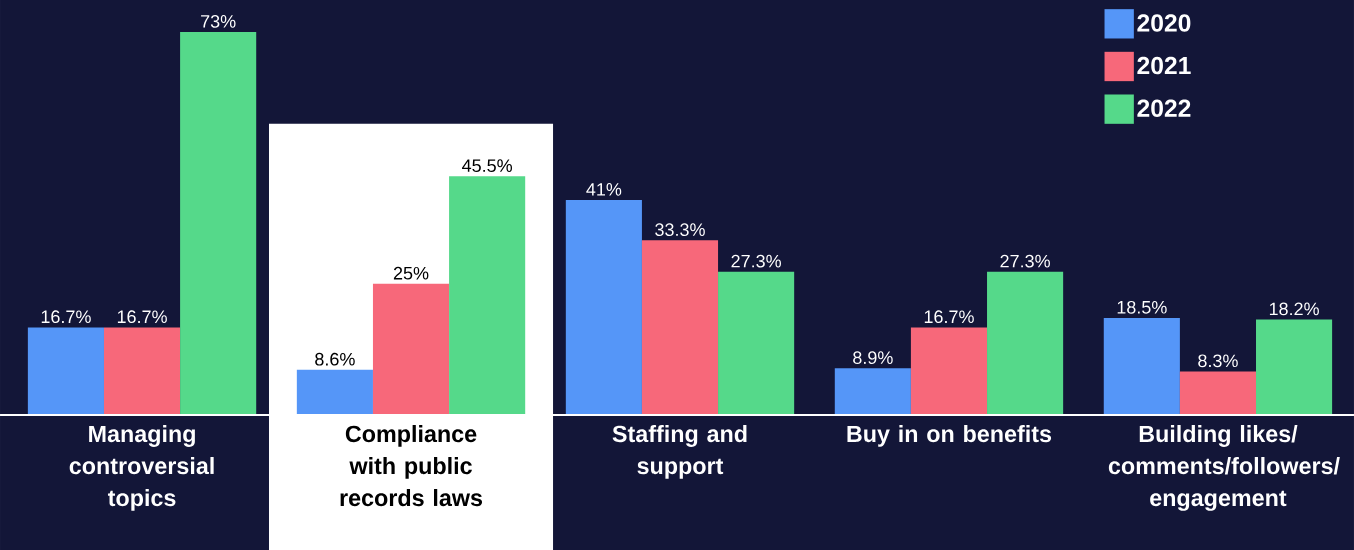 The width and height of the screenshot is (1354, 550). What do you see at coordinates (487, 166) in the screenshot?
I see `data-label: 45.5%` at bounding box center [487, 166].